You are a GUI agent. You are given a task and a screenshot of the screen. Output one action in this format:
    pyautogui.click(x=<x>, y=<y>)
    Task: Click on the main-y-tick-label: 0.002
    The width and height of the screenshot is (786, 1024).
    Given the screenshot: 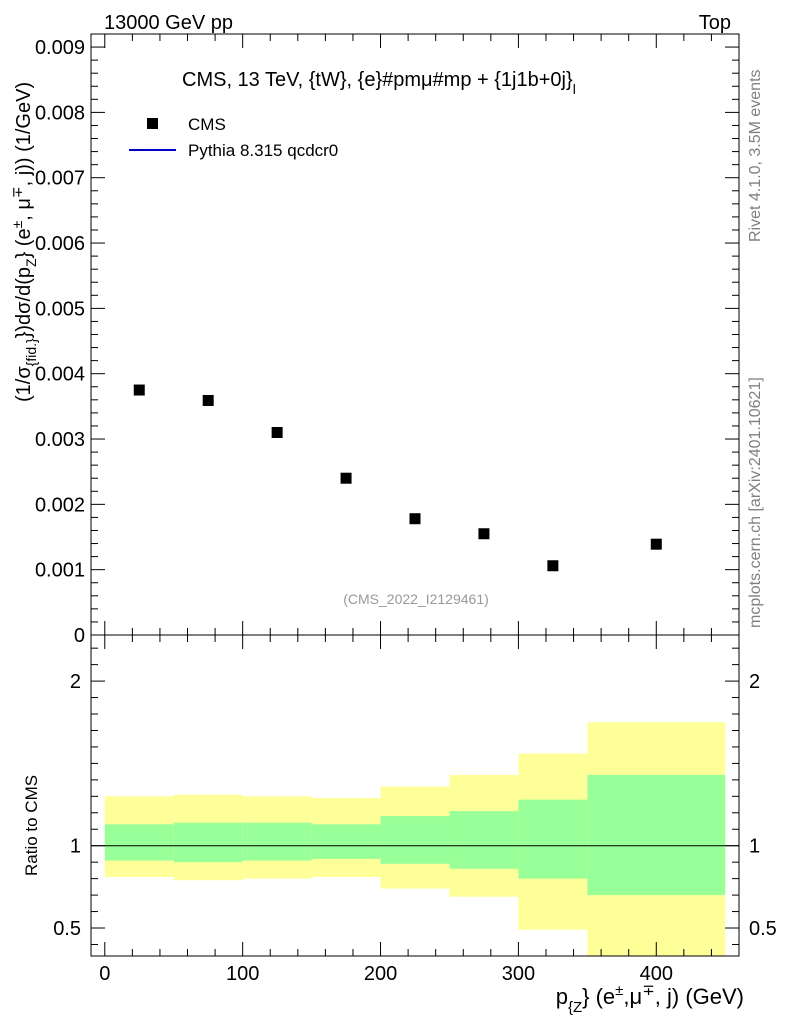 What is the action you would take?
    pyautogui.click(x=60, y=505)
    